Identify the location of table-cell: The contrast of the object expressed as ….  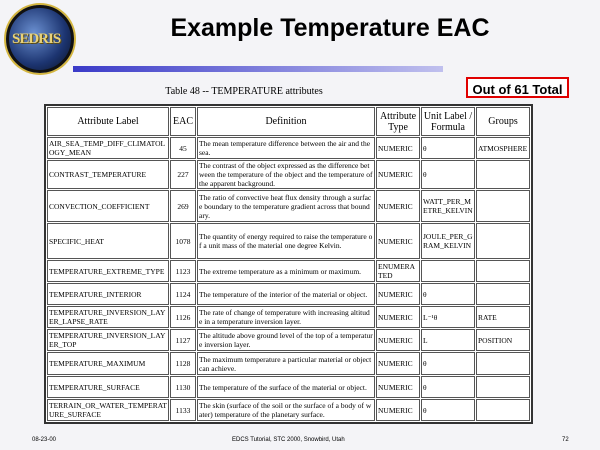
(286, 174).